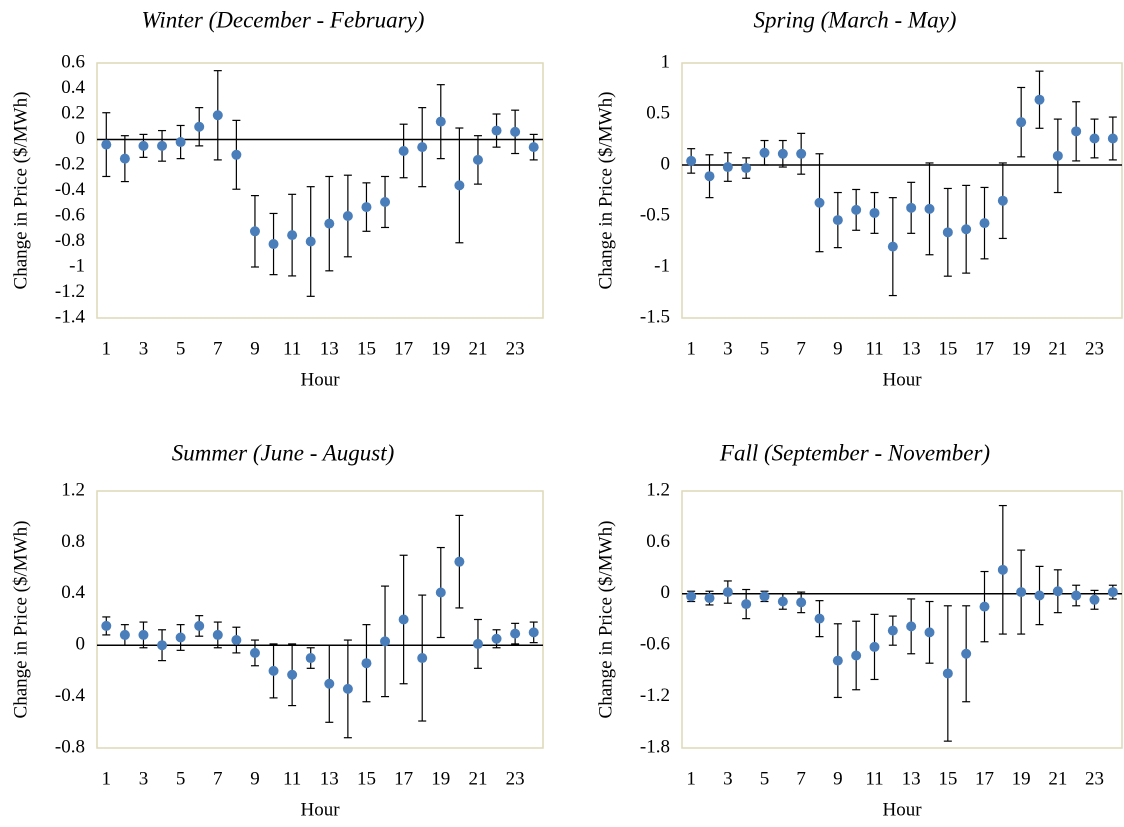  I want to click on y-tick-label: 0.8, so click(73, 541).